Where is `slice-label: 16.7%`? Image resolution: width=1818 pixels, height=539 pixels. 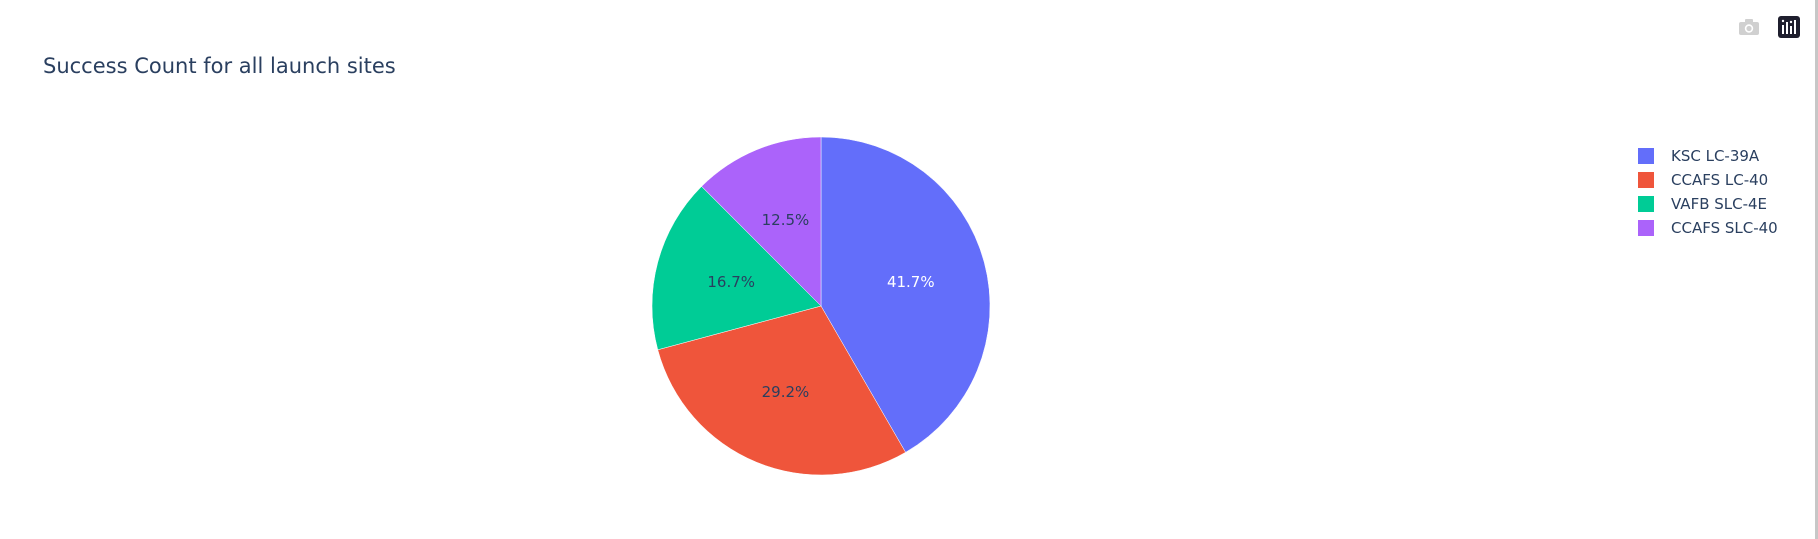
slice-label: 16.7% is located at coordinates (731, 282).